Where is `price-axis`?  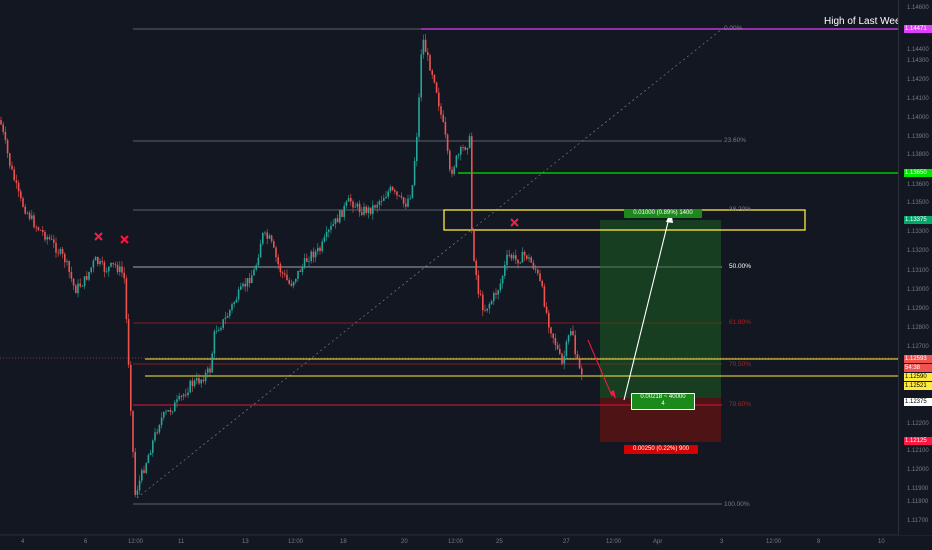 price-axis is located at coordinates (915, 267).